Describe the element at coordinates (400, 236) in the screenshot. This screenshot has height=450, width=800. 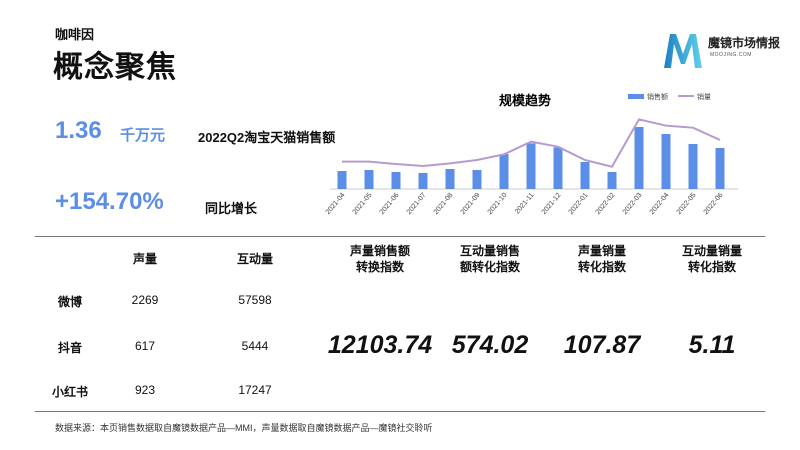
I see `divider-top` at that location.